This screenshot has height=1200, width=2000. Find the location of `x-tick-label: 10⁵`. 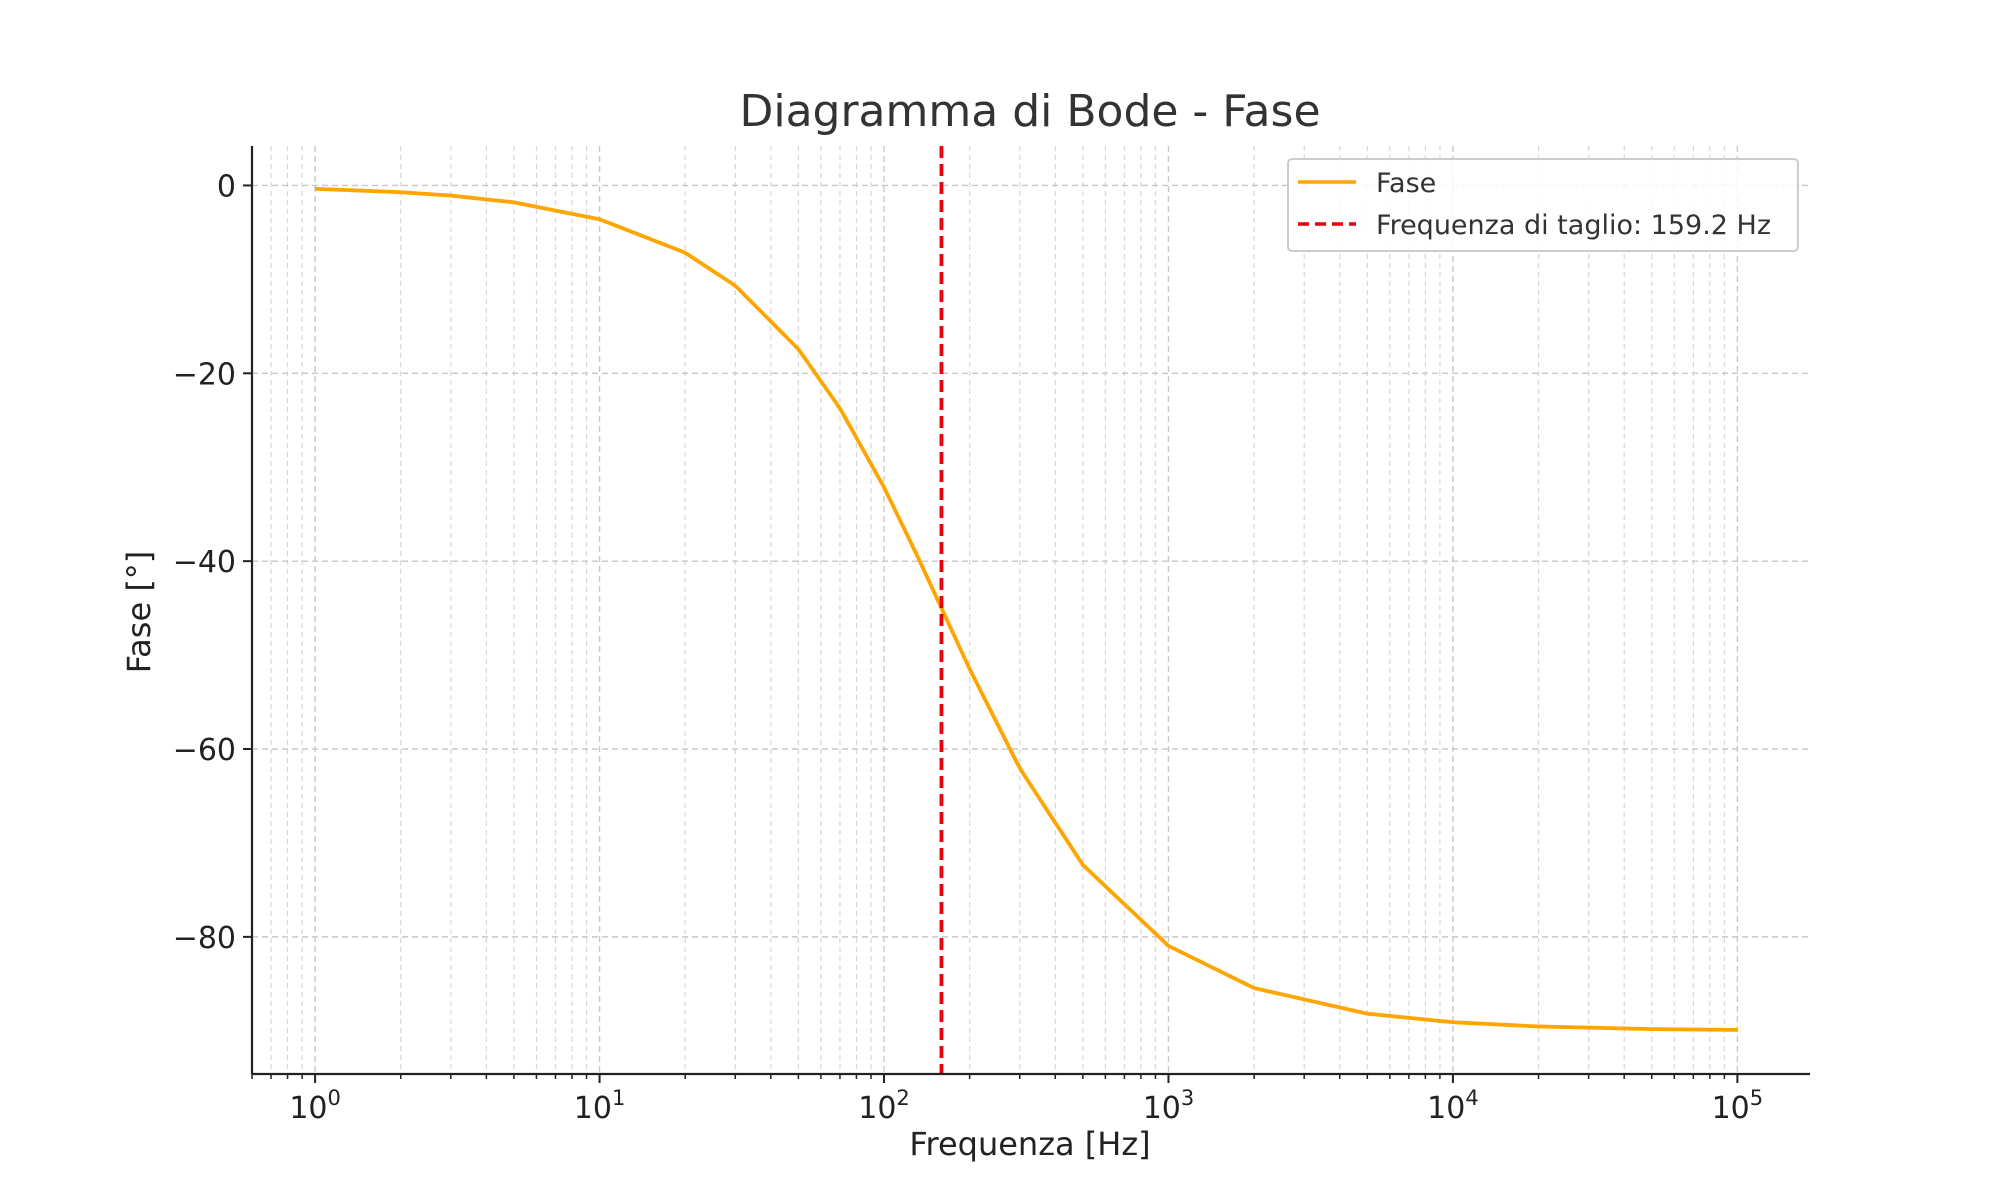

x-tick-label: 10⁵ is located at coordinates (1738, 1106).